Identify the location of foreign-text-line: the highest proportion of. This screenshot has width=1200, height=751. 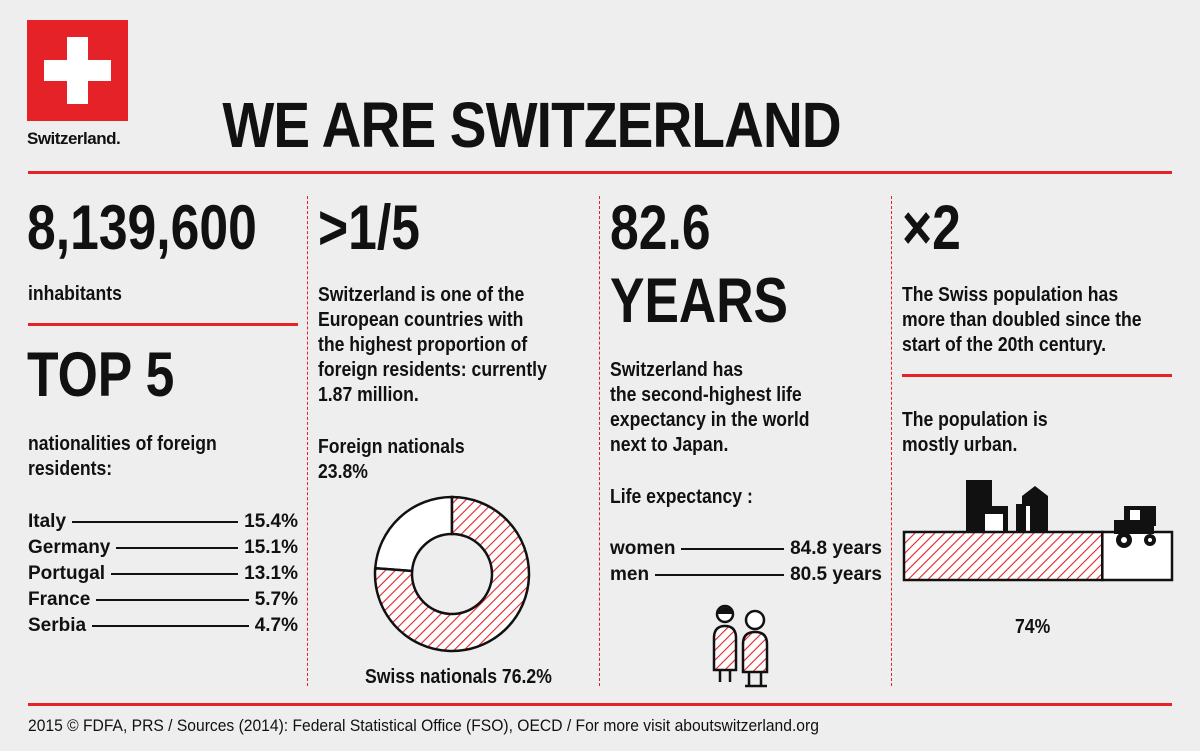
(423, 345).